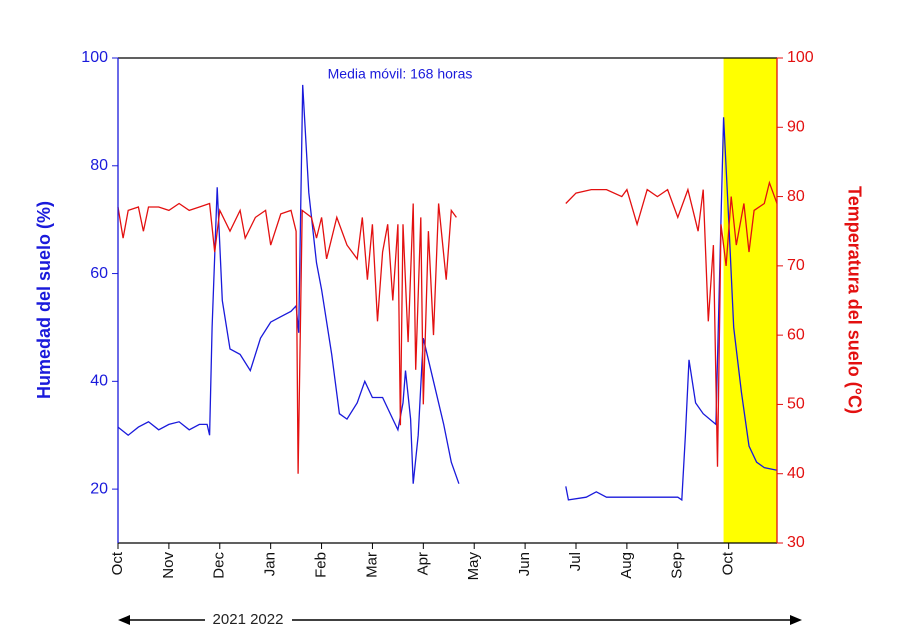 Image resolution: width=902 pixels, height=642 pixels. I want to click on y-tick-label: 20, so click(99, 488).